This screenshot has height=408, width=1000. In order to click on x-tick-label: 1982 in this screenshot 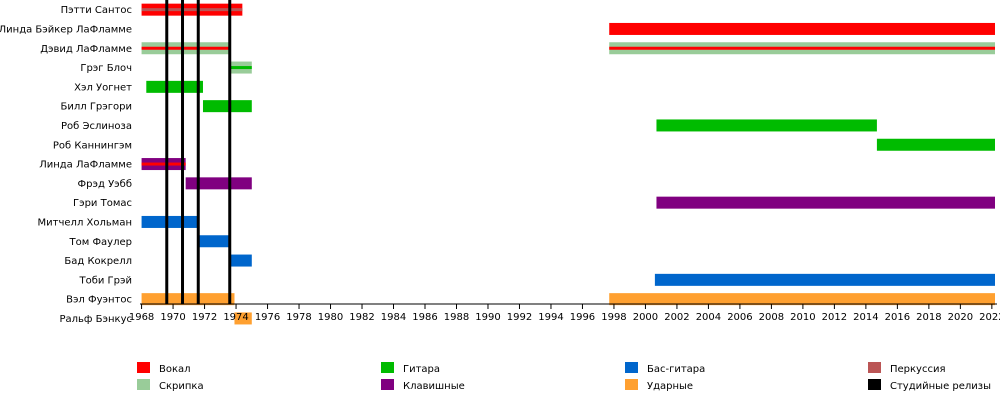, I will do `click(361, 317)`.